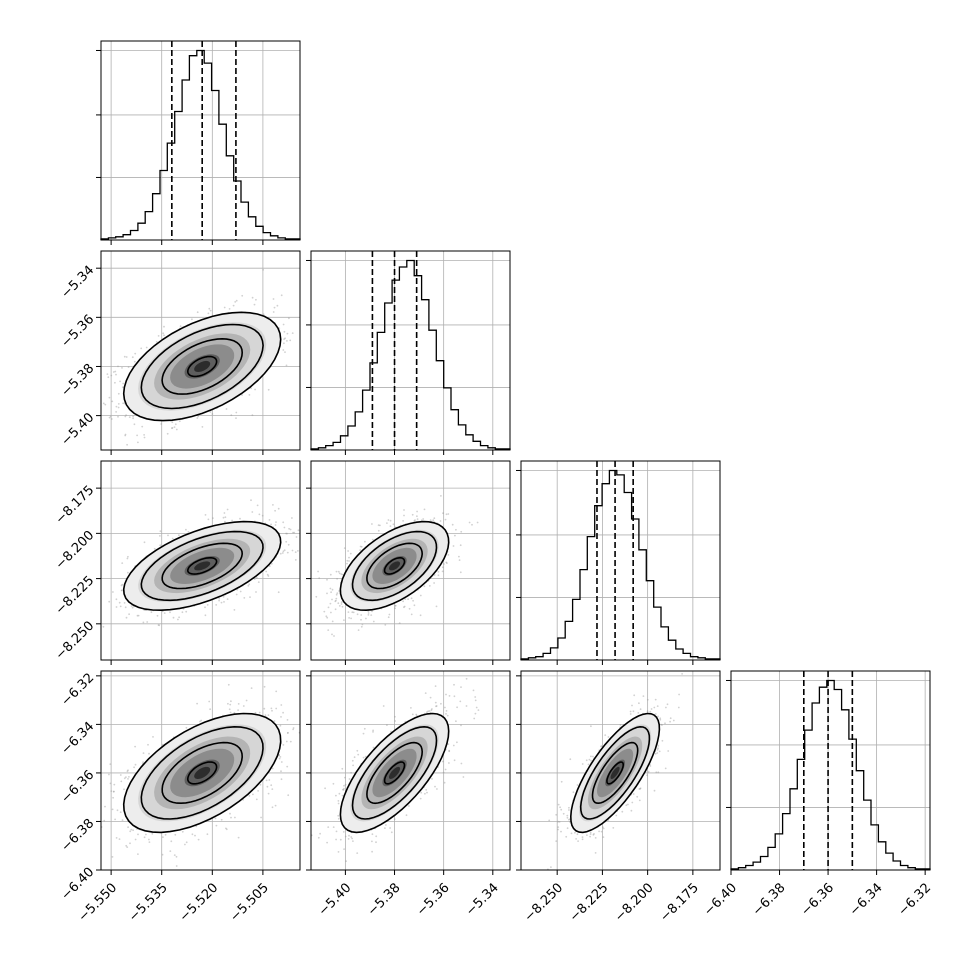 This screenshot has height=970, width=970. I want to click on histogram-panel, so click(198, 142).